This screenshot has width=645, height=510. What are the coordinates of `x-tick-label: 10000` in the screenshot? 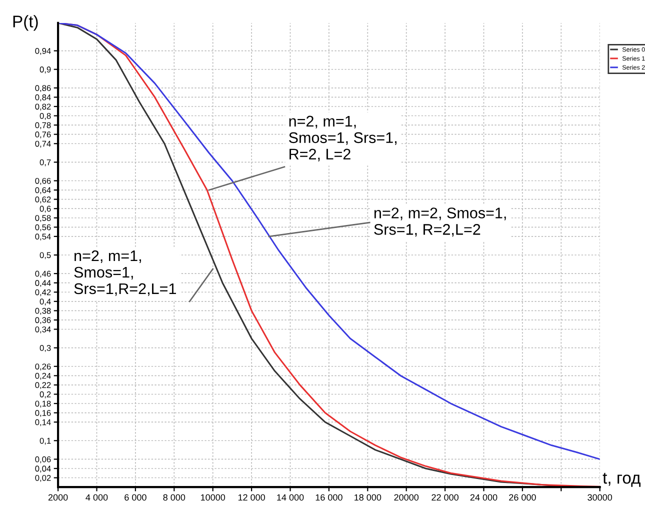 It's located at (213, 497).